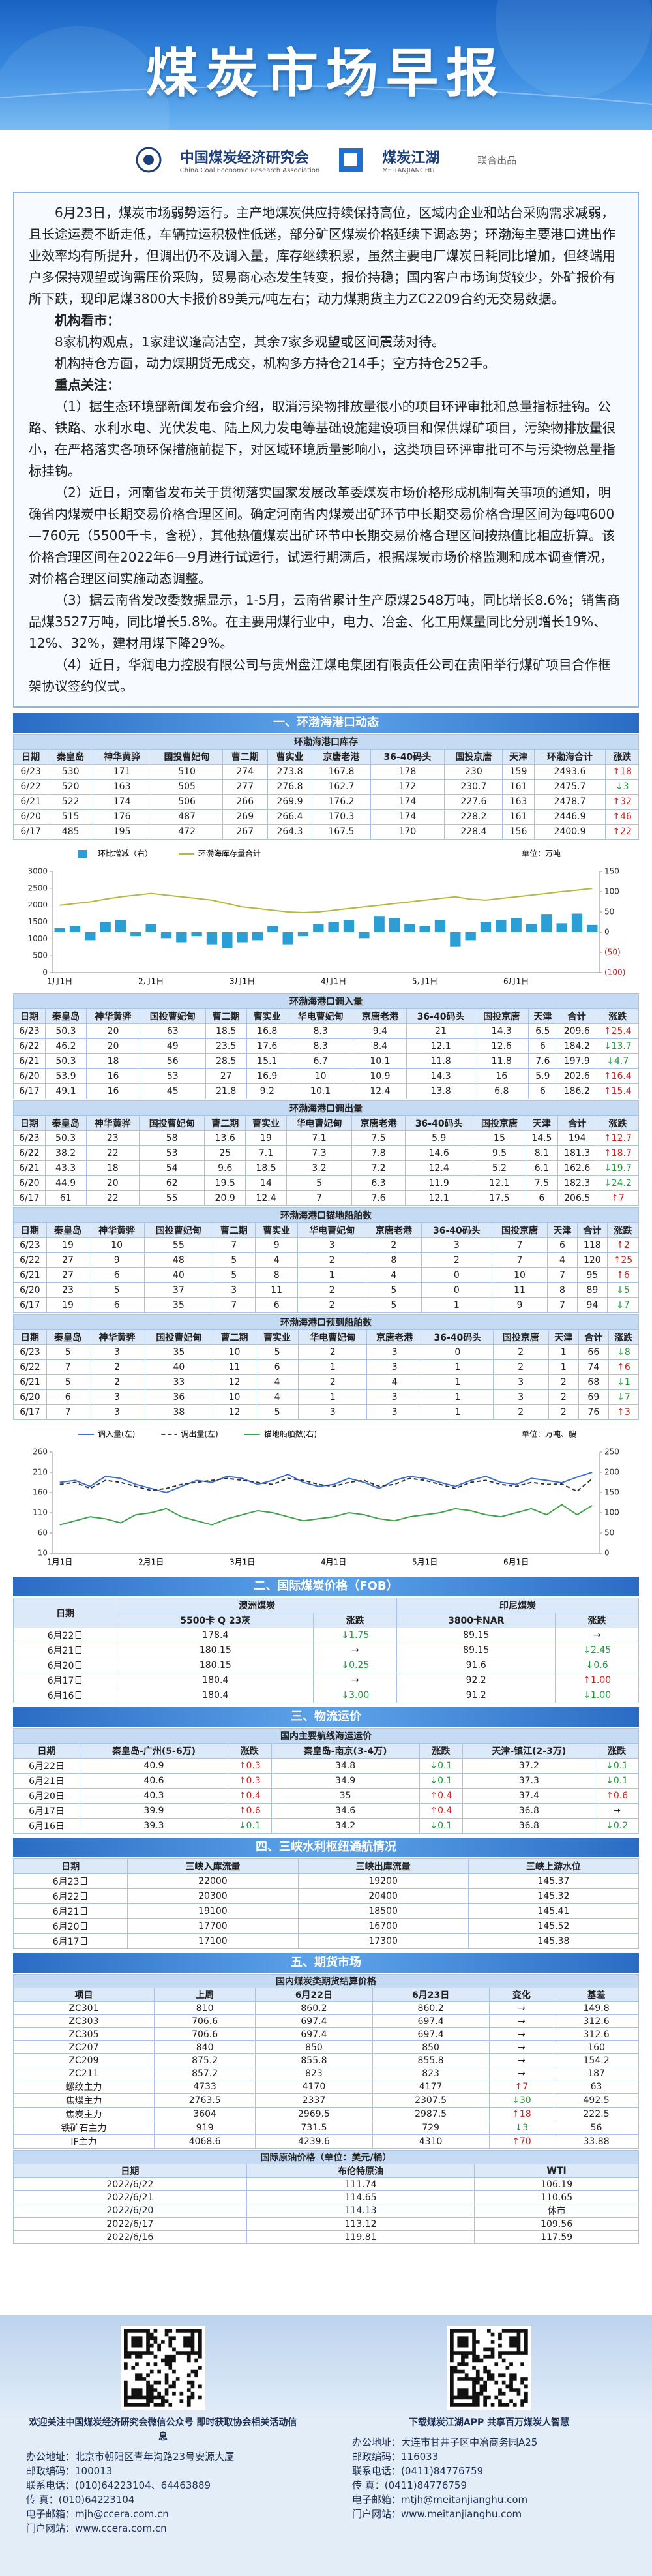 Image resolution: width=652 pixels, height=2576 pixels. I want to click on table-cell: 113.12, so click(360, 2224).